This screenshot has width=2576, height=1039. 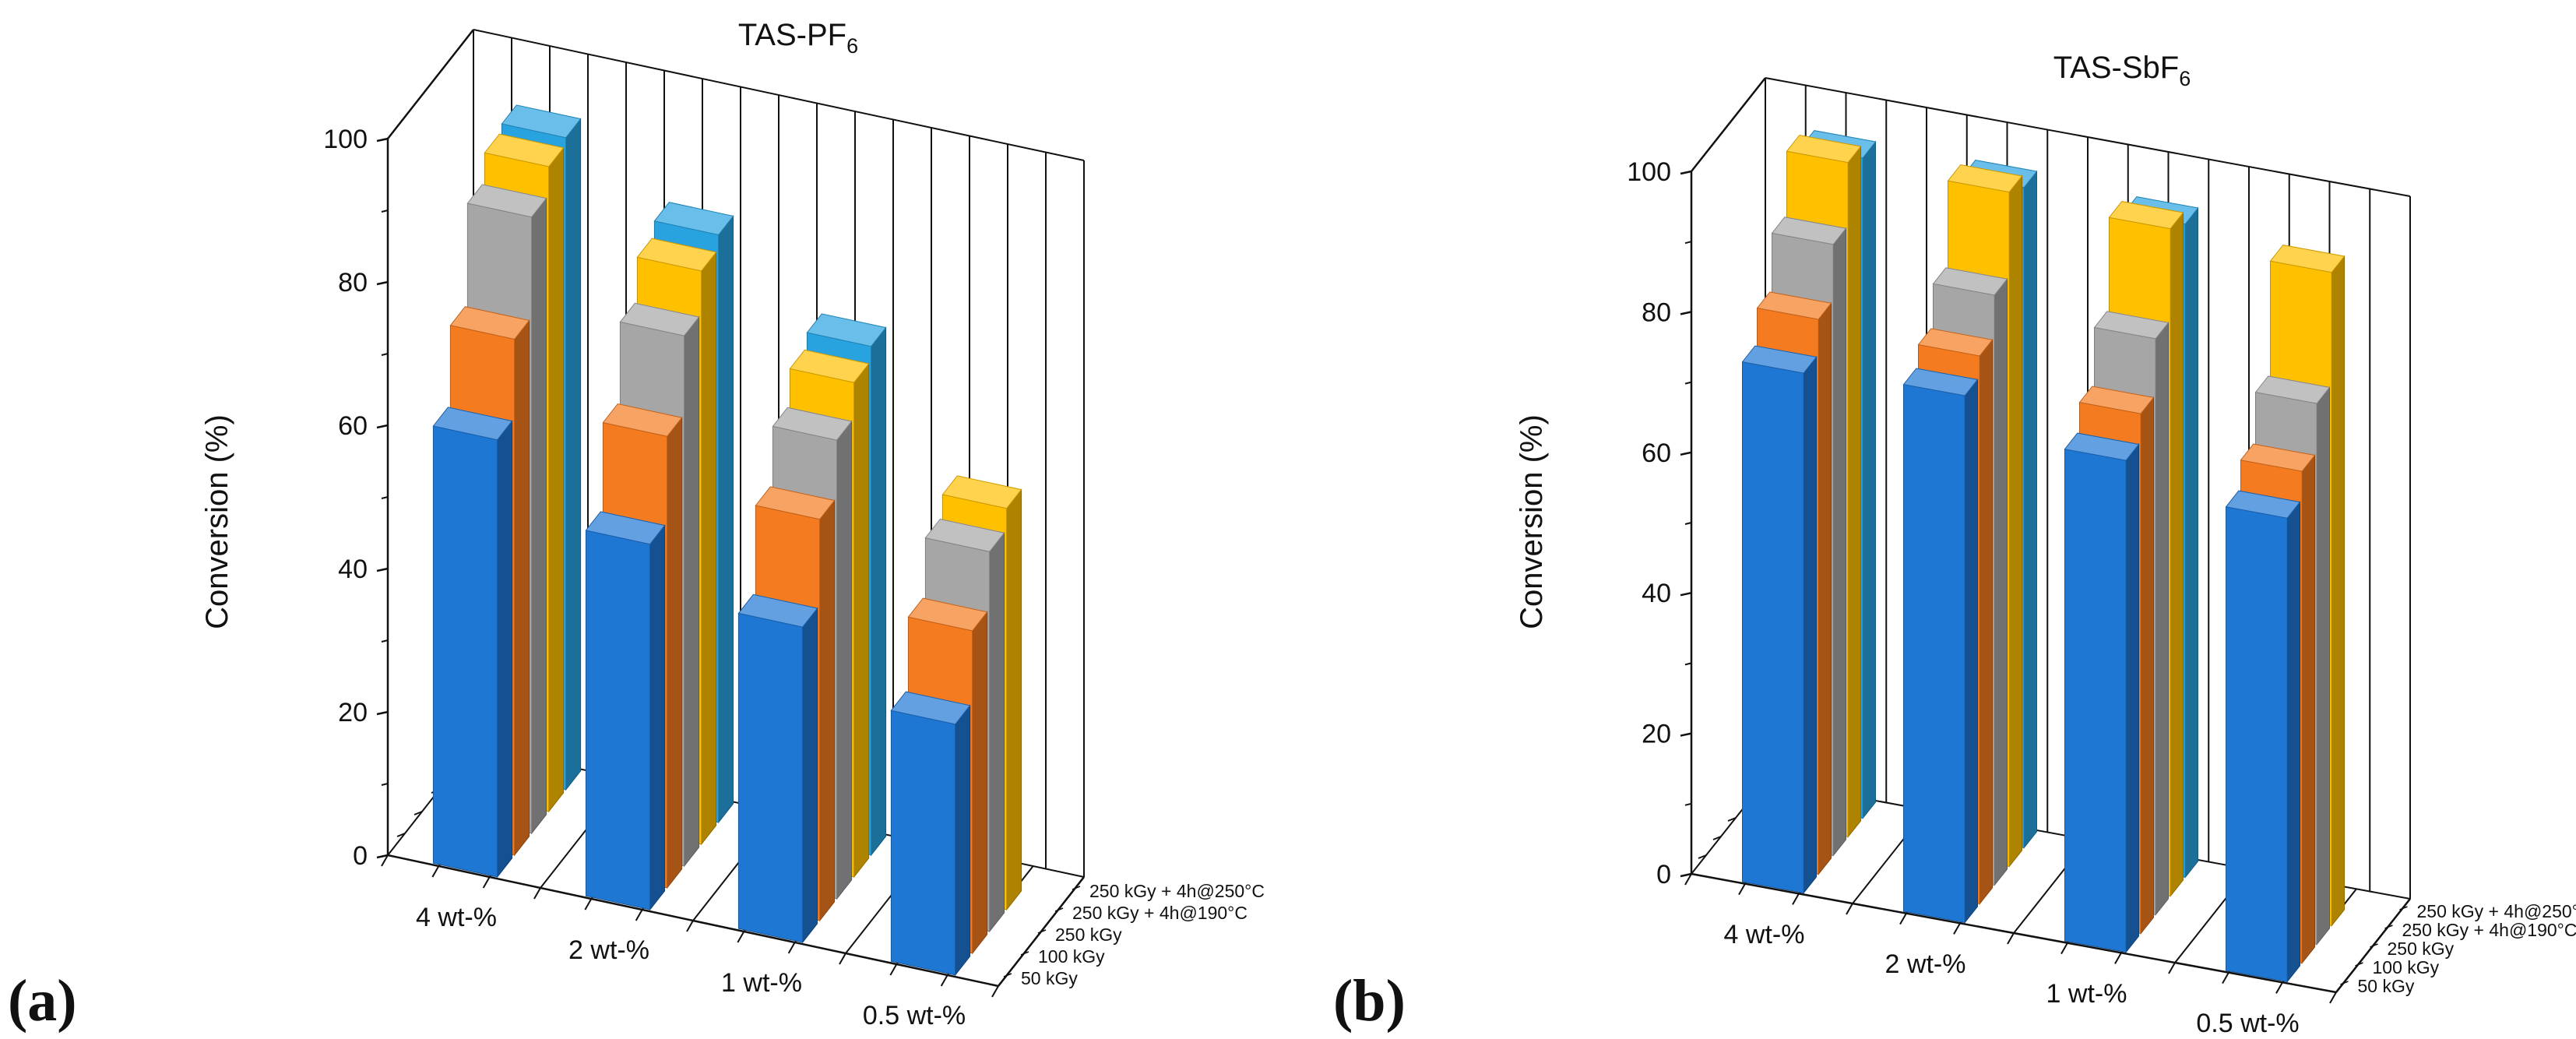 I want to click on panel-label: (a), so click(x=42, y=1001).